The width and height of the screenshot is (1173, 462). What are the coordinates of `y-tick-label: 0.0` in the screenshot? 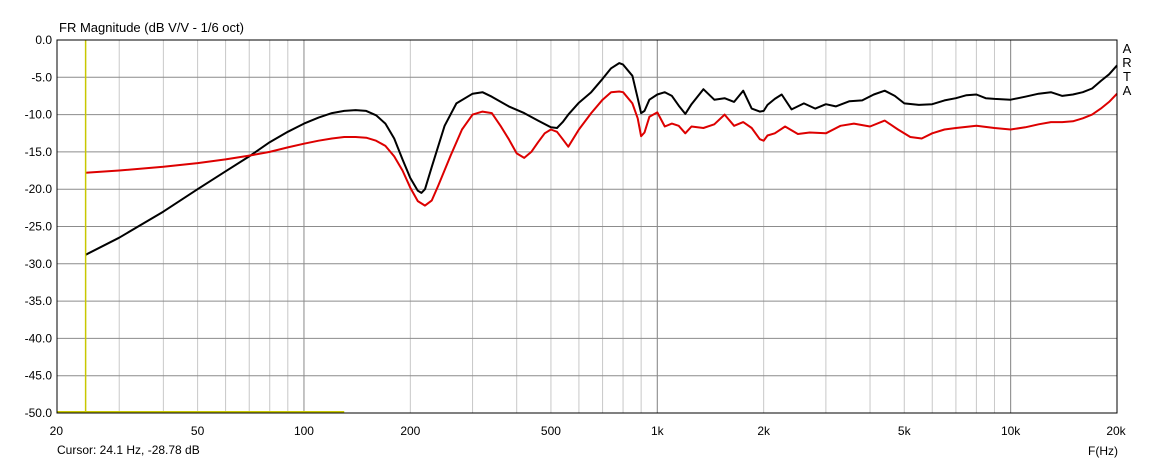 It's located at (43, 40).